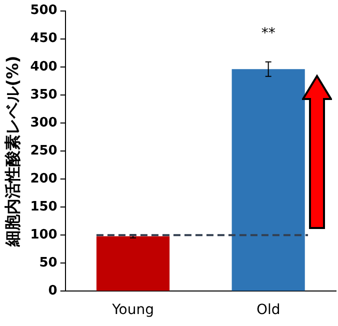 This screenshot has width=338, height=326. I want to click on y-tick-label: 100, so click(44, 234).